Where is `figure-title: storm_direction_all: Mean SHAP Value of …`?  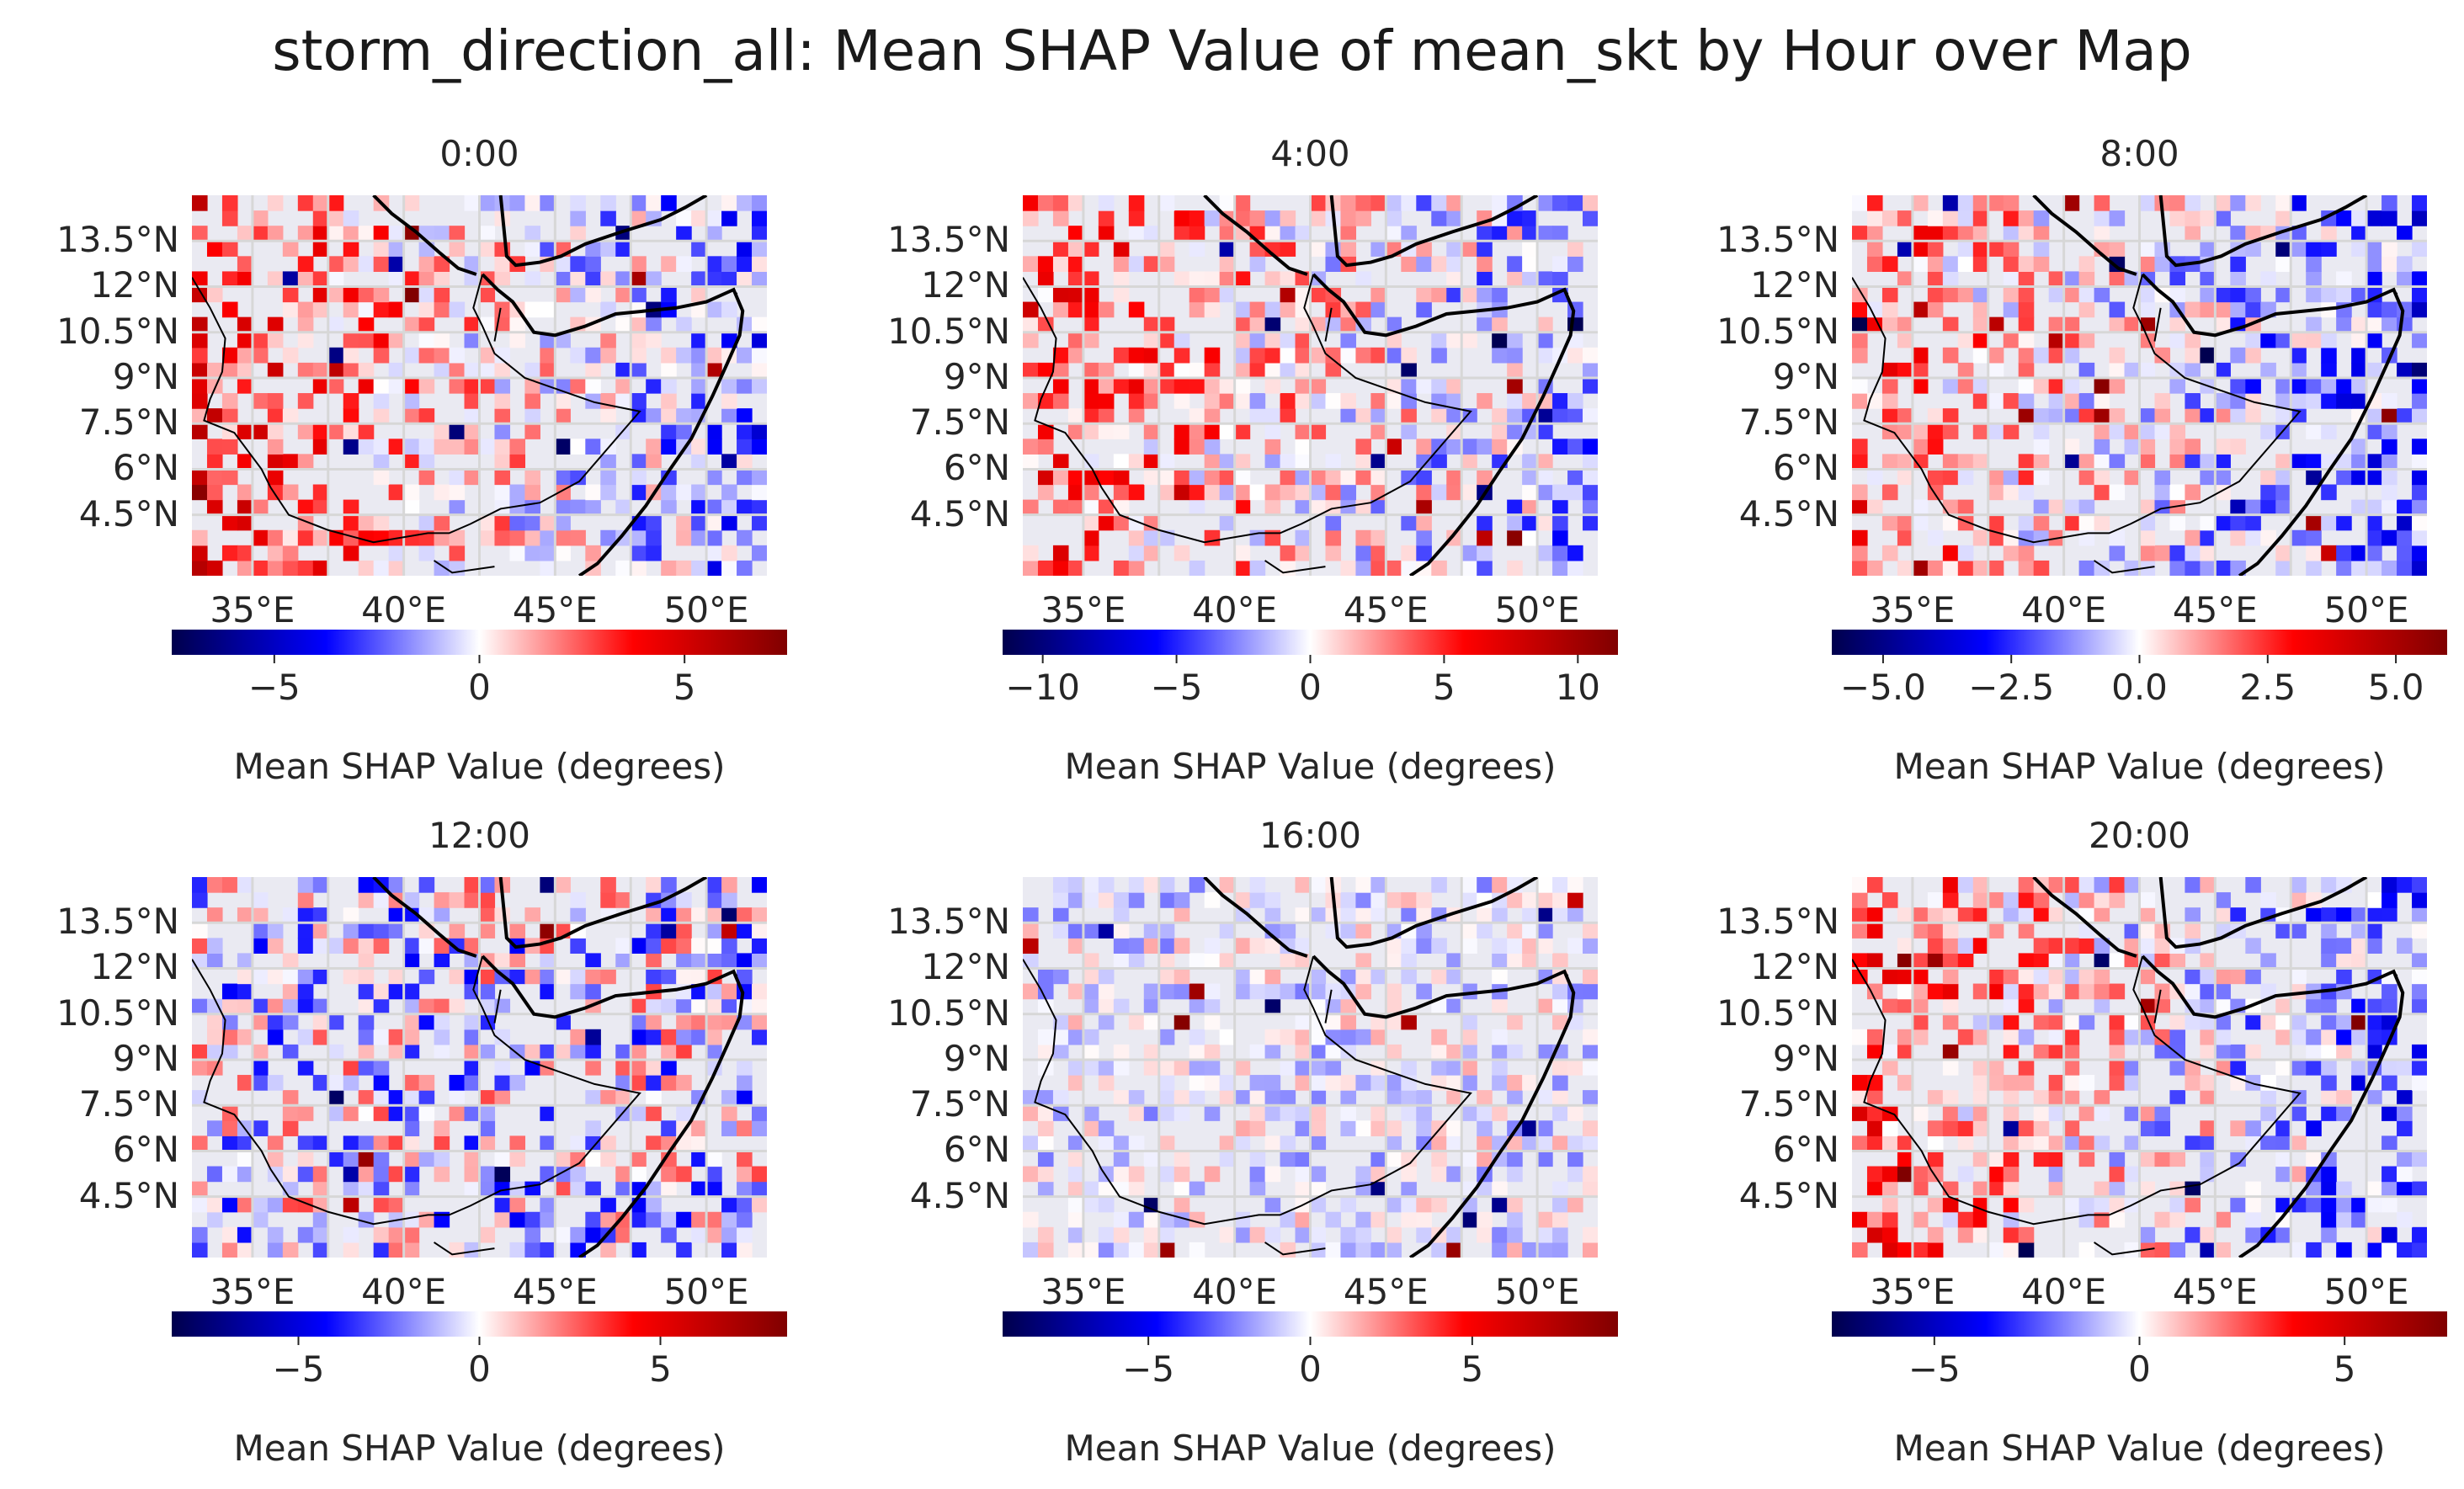
figure-title: storm_direction_all: Mean SHAP Value of … is located at coordinates (1232, 51).